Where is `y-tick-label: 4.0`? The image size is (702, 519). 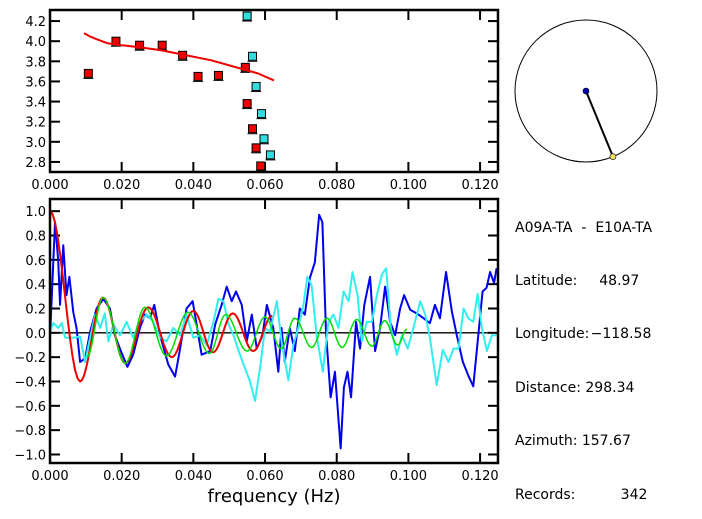
y-tick-label: 4.0 is located at coordinates (35, 42).